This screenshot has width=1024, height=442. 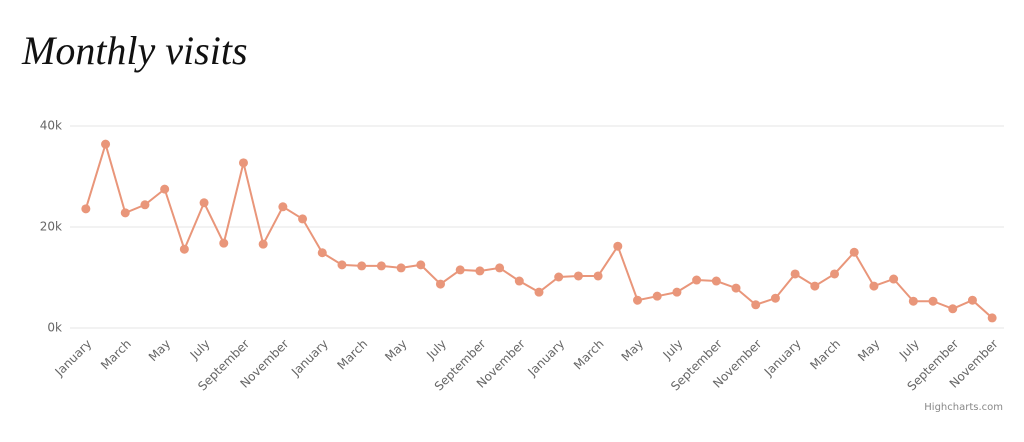 I want to click on y-tick-label: 40k, so click(x=51, y=126).